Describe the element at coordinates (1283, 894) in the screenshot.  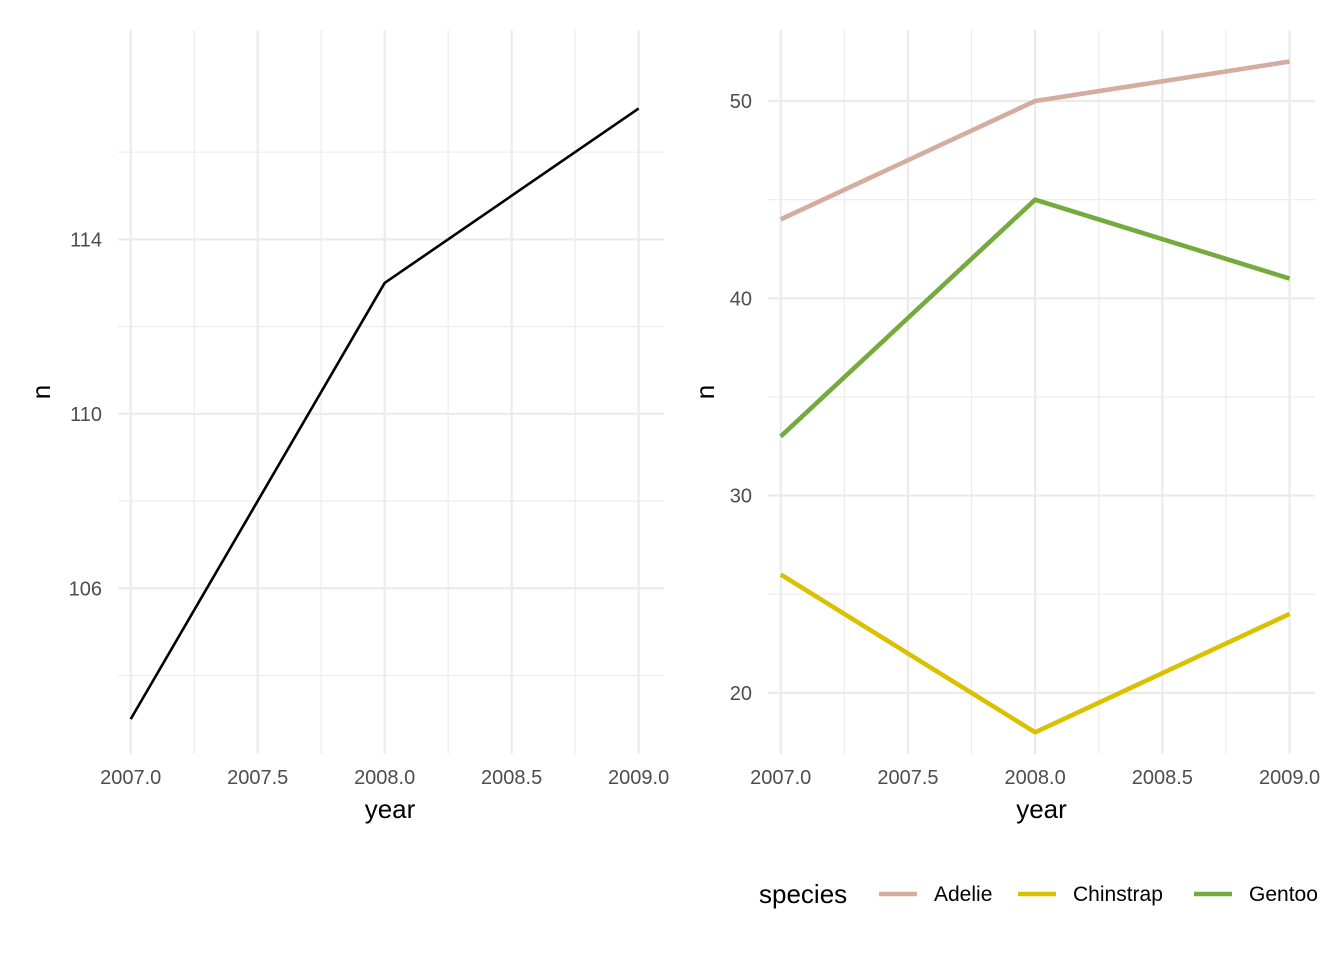
I see `legend-label: Gentoo` at that location.